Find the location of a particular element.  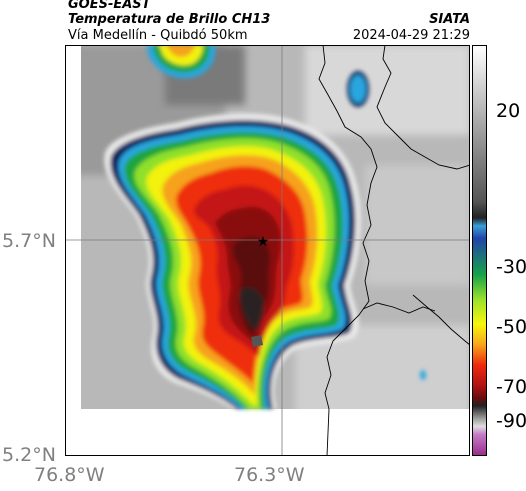

lat-tick-5-2: 5.2°N is located at coordinates (29, 455).